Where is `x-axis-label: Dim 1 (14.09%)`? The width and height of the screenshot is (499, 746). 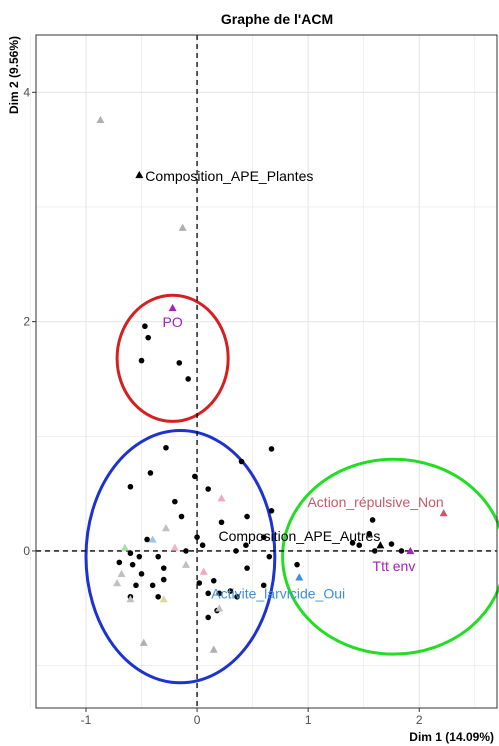
x-axis-label: Dim 1 (14.09%) is located at coordinates (451, 737).